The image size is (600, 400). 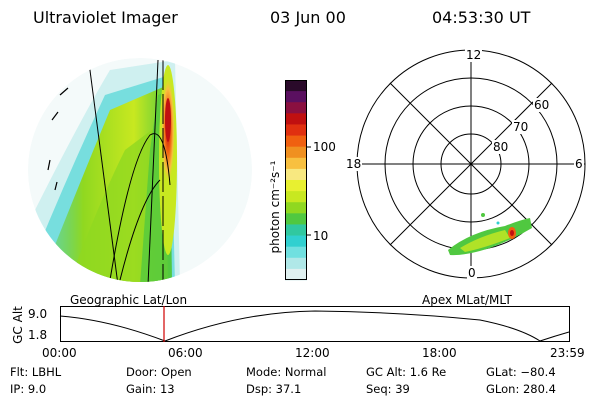 What do you see at coordinates (18, 325) in the screenshot?
I see `gcalt-ylabel: GC Alt` at bounding box center [18, 325].